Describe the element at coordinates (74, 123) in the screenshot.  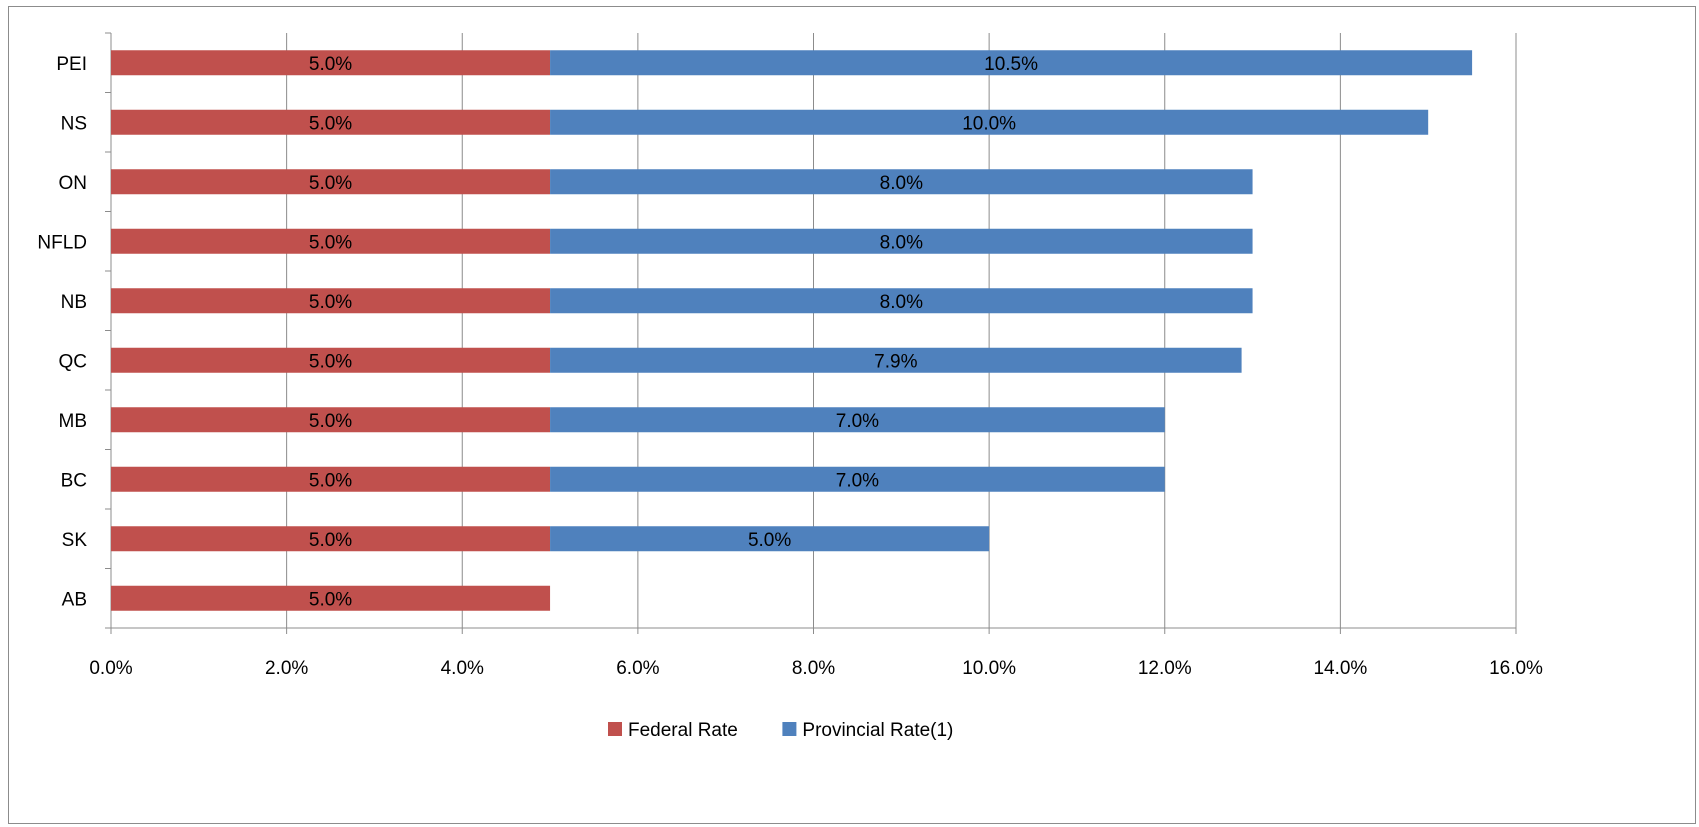
I see `y-tick-label: NS` at that location.